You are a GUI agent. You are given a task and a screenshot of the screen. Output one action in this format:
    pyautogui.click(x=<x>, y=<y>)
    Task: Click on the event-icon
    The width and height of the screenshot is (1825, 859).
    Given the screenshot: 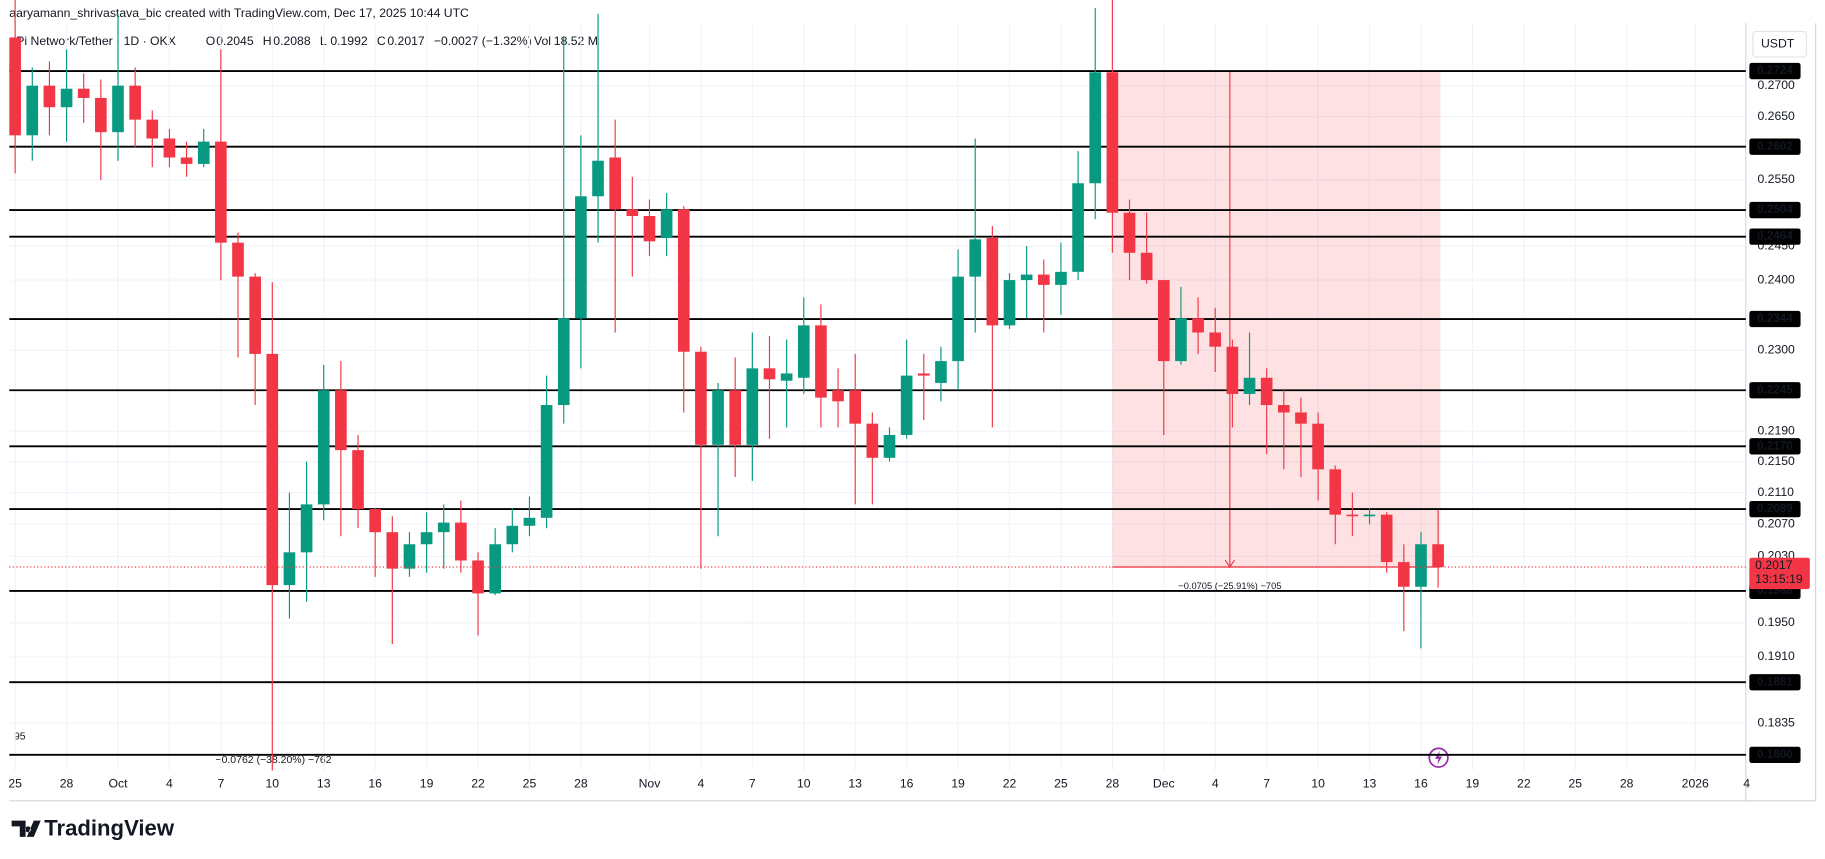 What is the action you would take?
    pyautogui.click(x=1438, y=757)
    